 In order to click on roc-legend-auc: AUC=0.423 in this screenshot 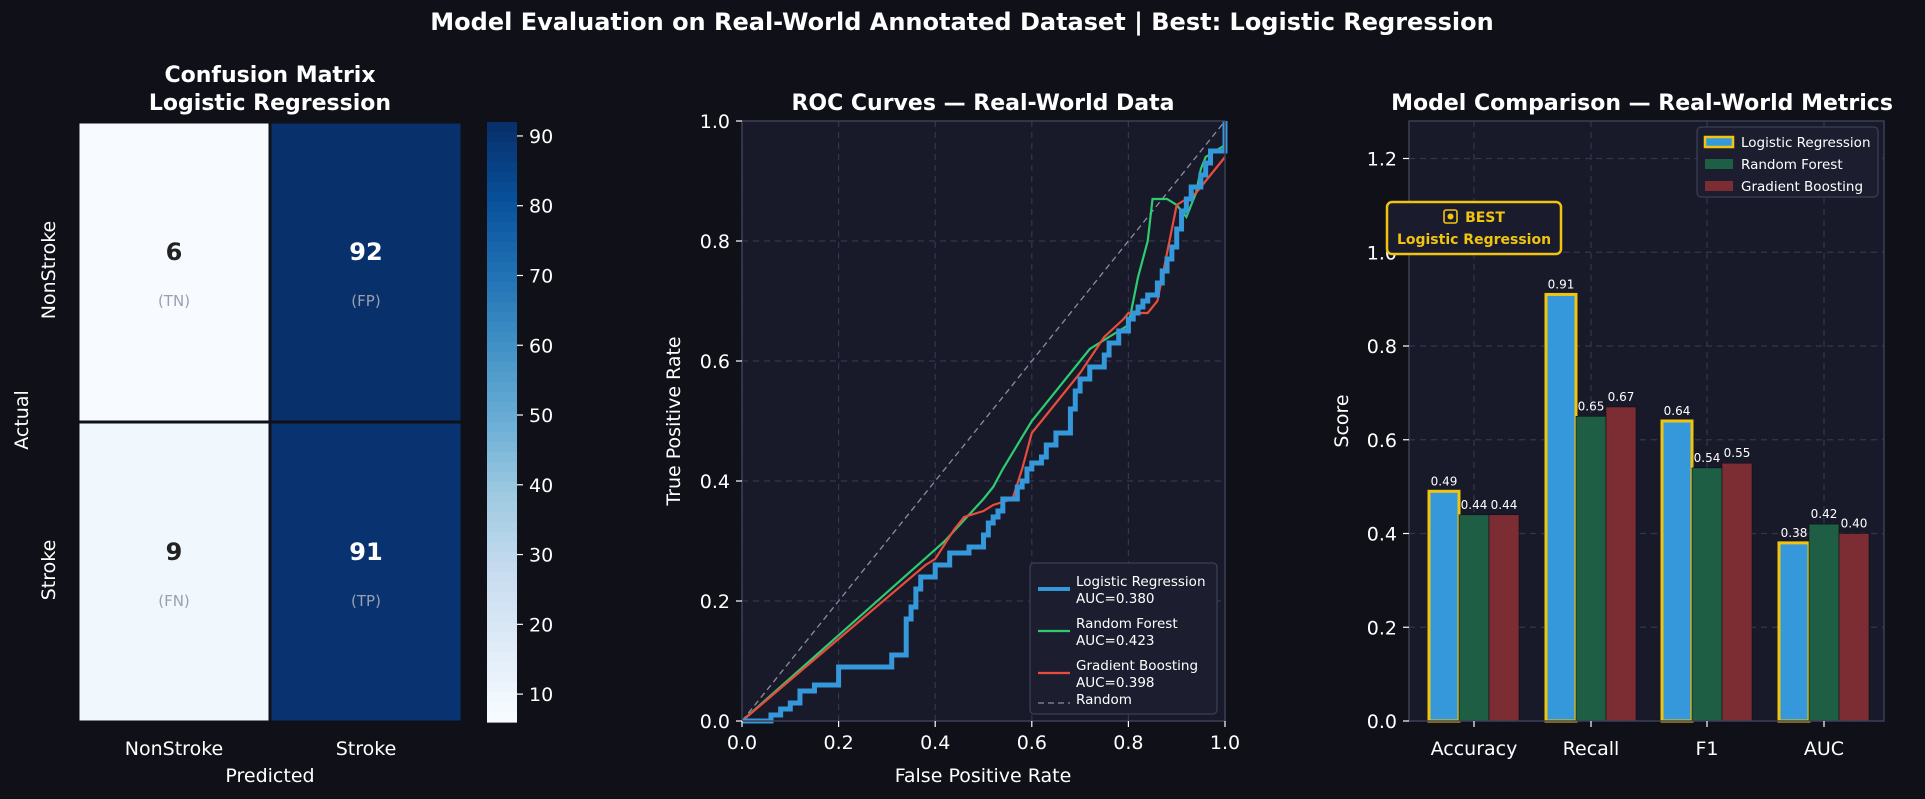, I will do `click(1115, 641)`.